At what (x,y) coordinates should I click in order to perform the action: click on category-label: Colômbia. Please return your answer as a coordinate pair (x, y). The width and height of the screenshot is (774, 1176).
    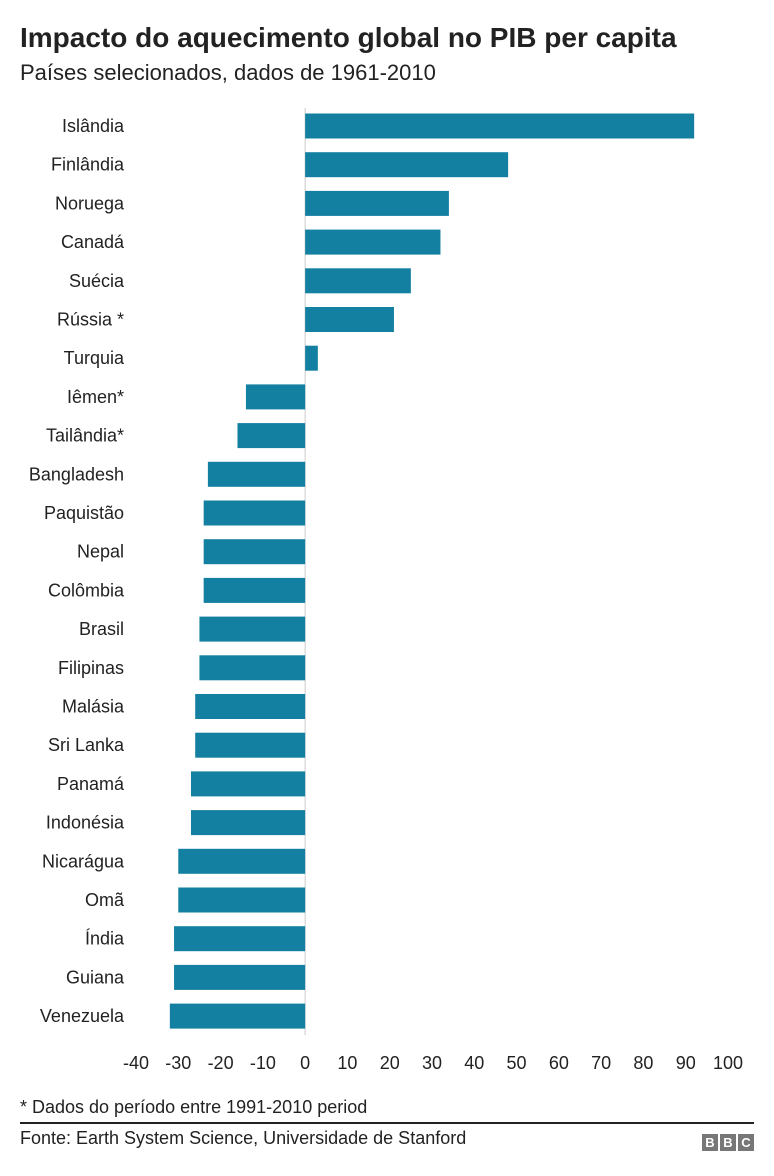
    Looking at the image, I should click on (86, 590).